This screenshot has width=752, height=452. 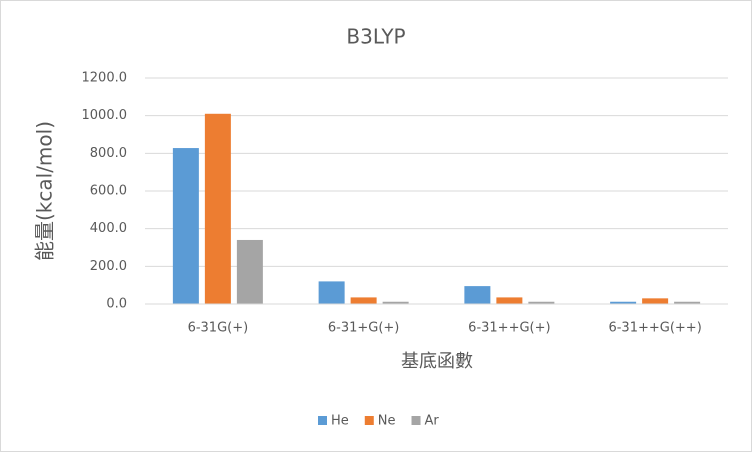 What do you see at coordinates (108, 266) in the screenshot?
I see `y-tick-label: 200.0` at bounding box center [108, 266].